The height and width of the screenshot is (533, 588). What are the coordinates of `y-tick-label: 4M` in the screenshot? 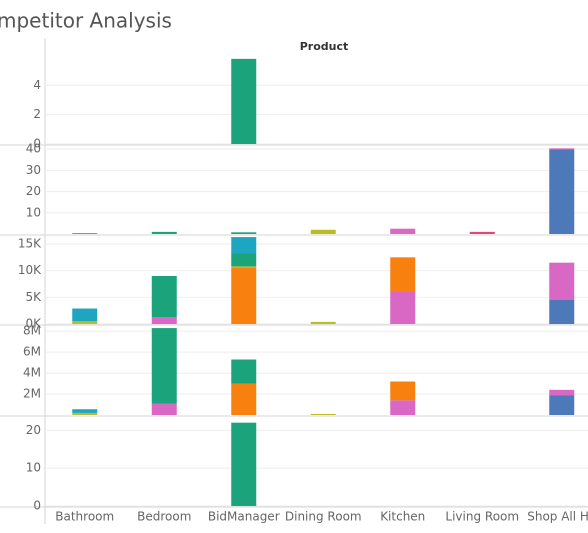 It's located at (32, 373).